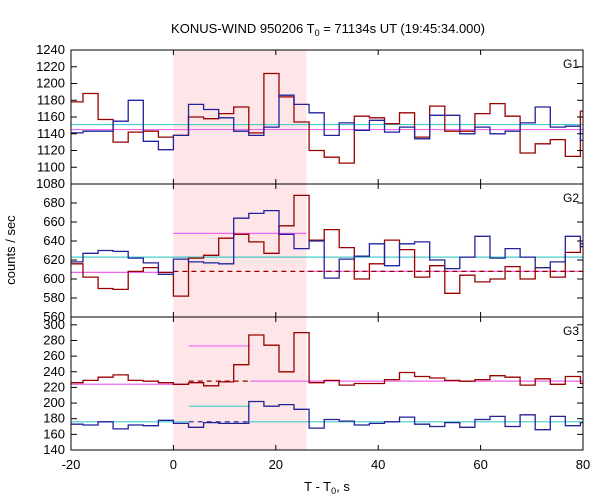 The height and width of the screenshot is (500, 600). Describe the element at coordinates (51, 166) in the screenshot. I see `y-tick-label: 1100` at that location.